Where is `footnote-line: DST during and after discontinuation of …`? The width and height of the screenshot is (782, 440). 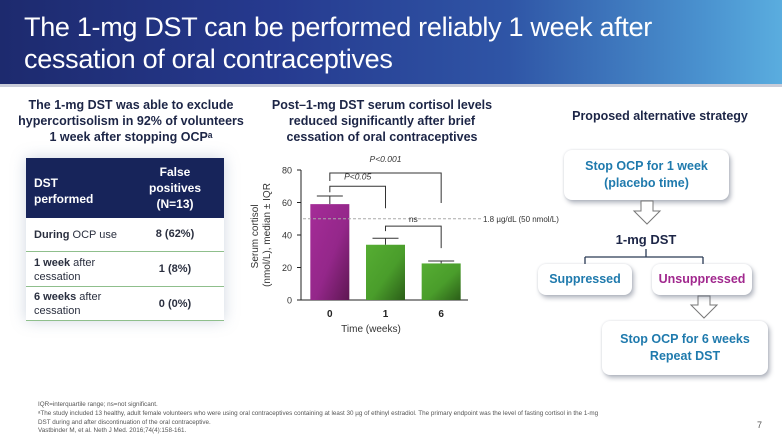 footnote-line: DST during and after discontinuation of … is located at coordinates (124, 422).